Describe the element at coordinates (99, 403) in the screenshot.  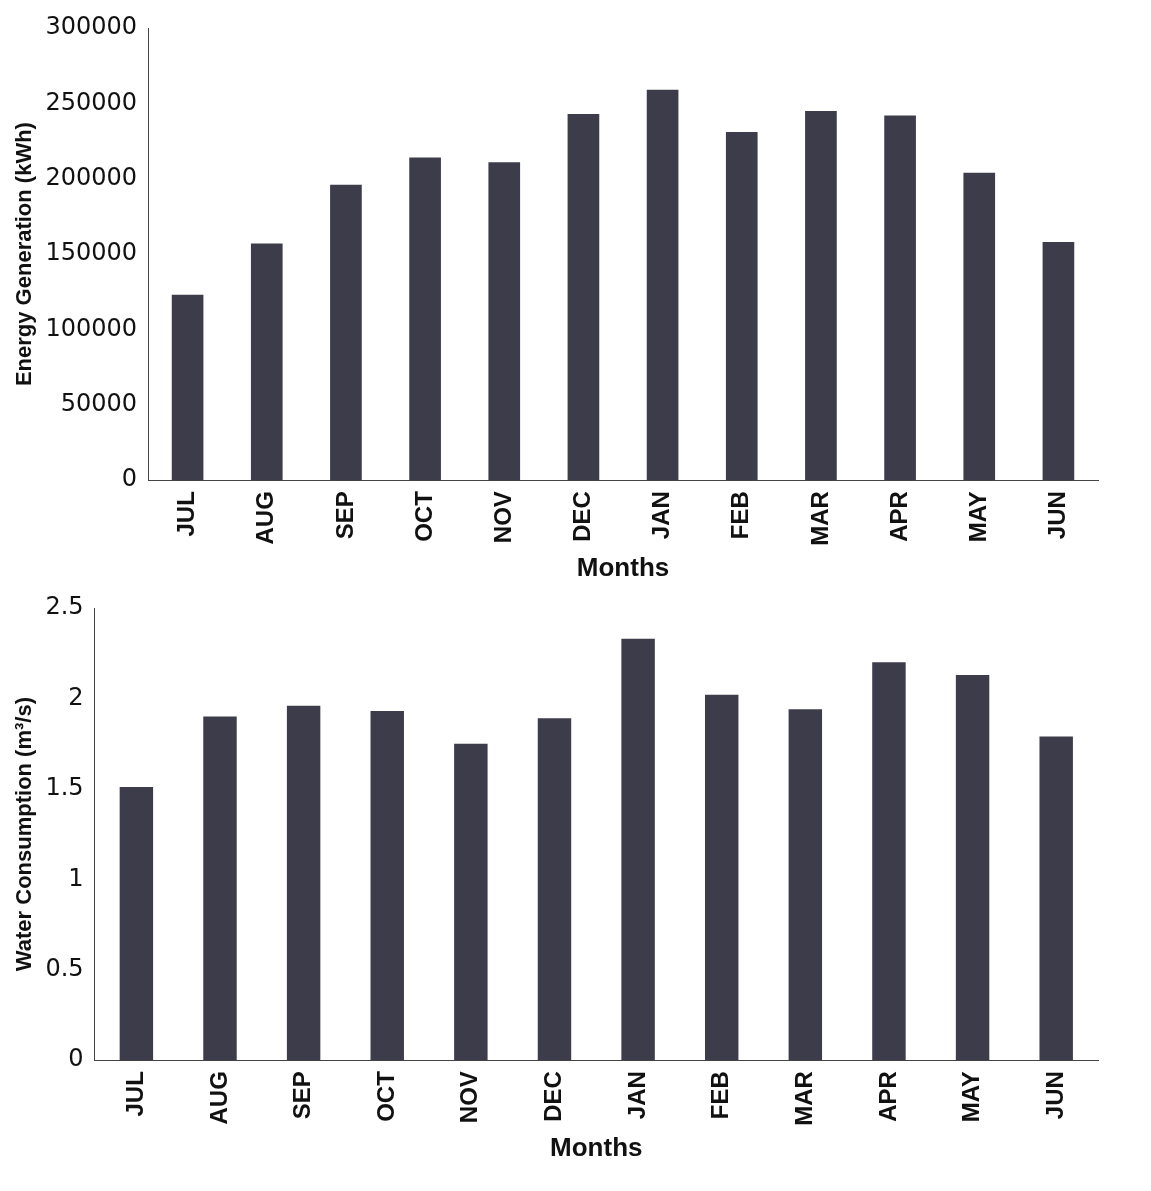
I see `y-tick-label: 50000` at that location.